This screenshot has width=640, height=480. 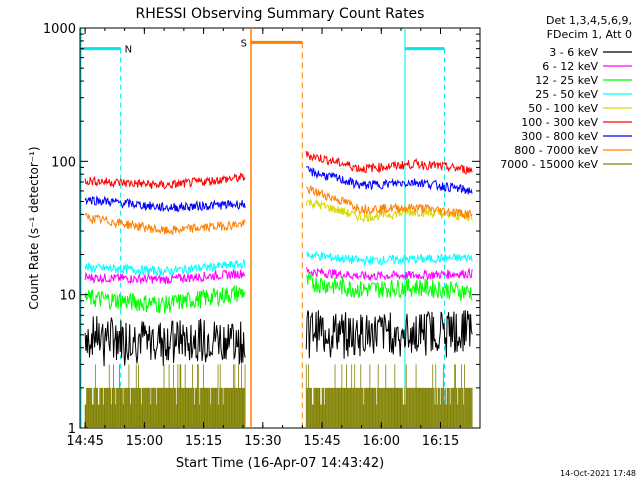 What do you see at coordinates (59, 29) in the screenshot?
I see `y-tick-label: 1000` at bounding box center [59, 29].